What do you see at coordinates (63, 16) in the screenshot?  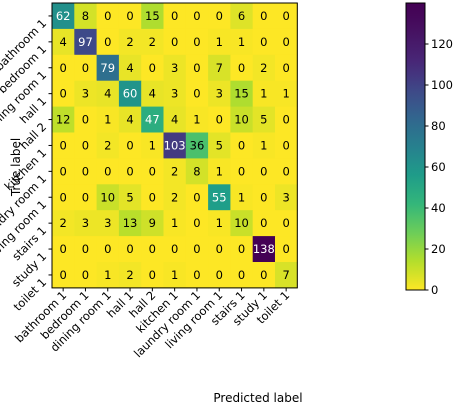 I see `cell-value-label: 62` at bounding box center [63, 16].